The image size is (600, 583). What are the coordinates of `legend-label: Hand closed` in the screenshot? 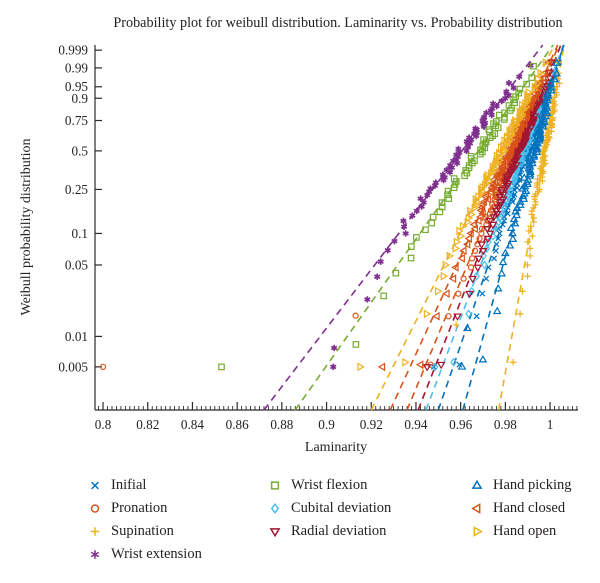 It's located at (529, 508).